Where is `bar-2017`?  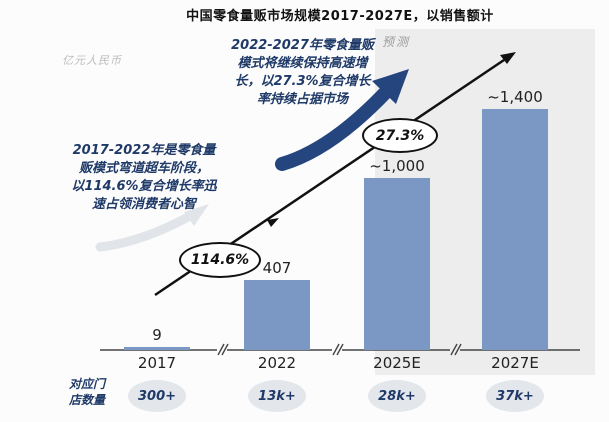
bar-2017 is located at coordinates (157, 348).